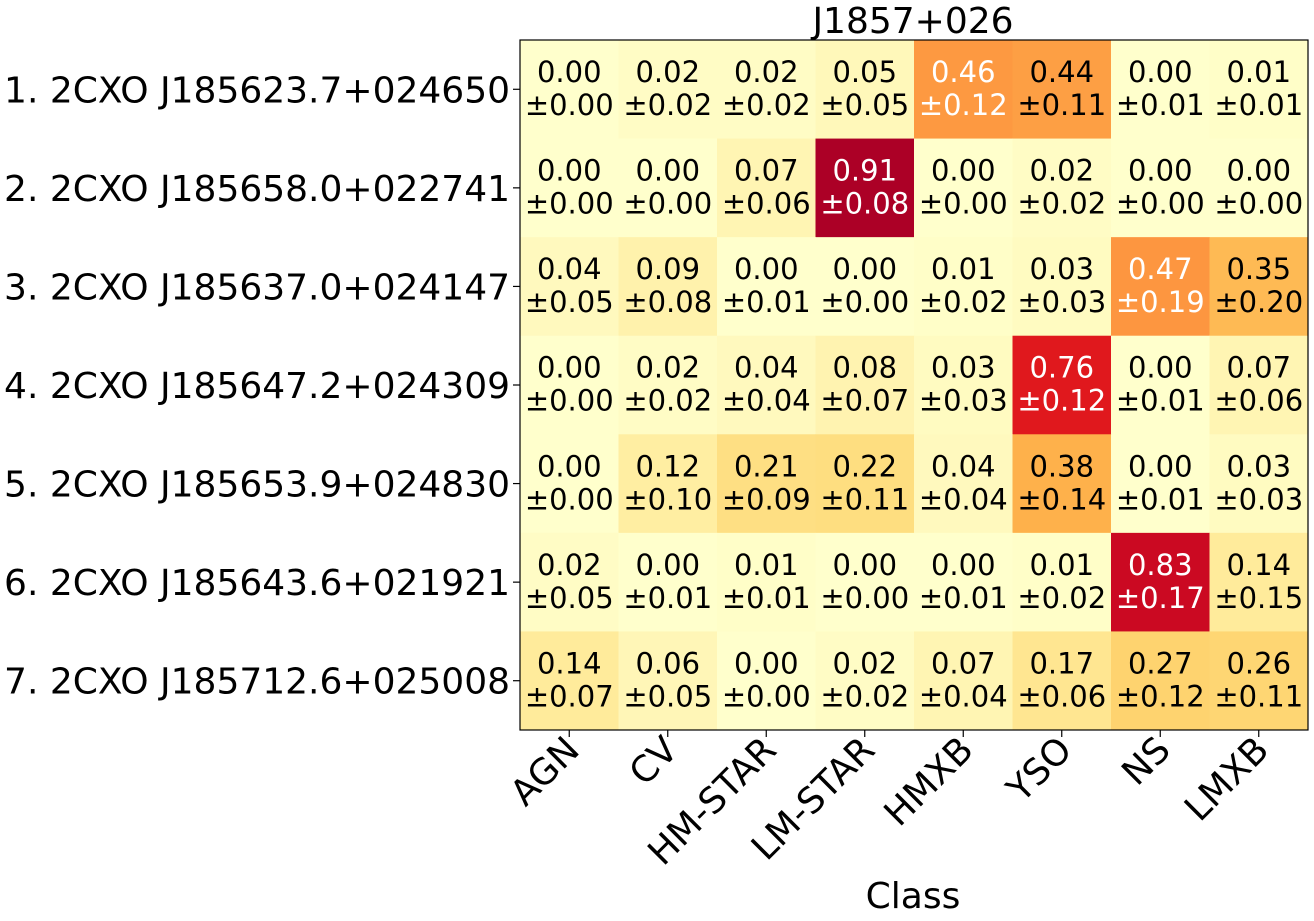 This screenshot has width=1314, height=921. I want to click on cell-value-label: 0.38, so click(1061, 466).